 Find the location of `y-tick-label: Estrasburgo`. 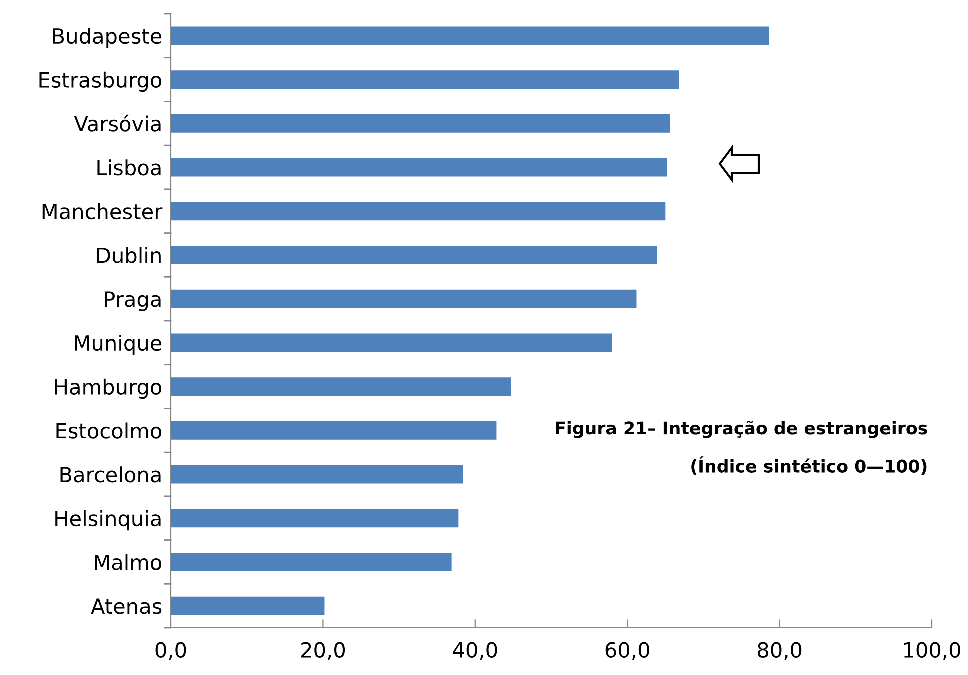

y-tick-label: Estrasburgo is located at coordinates (101, 82).